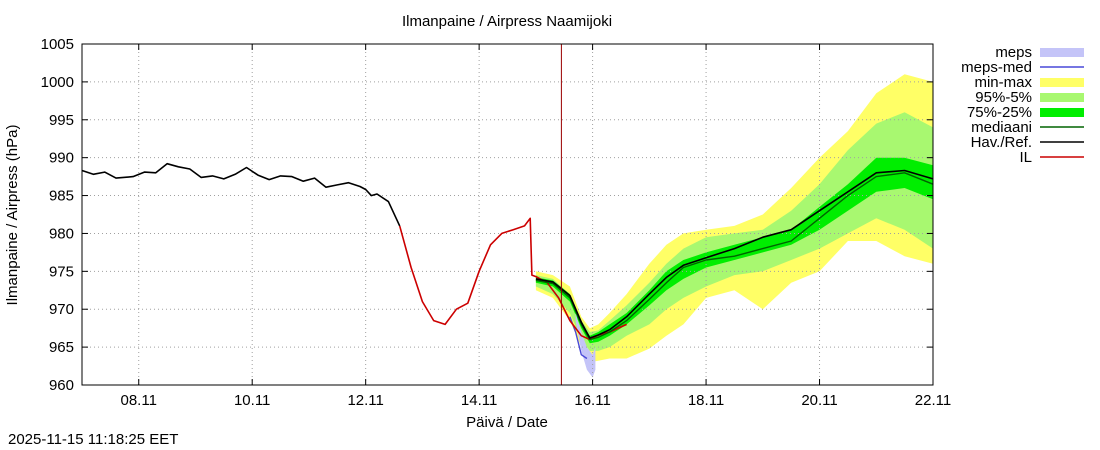  What do you see at coordinates (61, 233) in the screenshot?
I see `y-tick-label: 980` at bounding box center [61, 233].